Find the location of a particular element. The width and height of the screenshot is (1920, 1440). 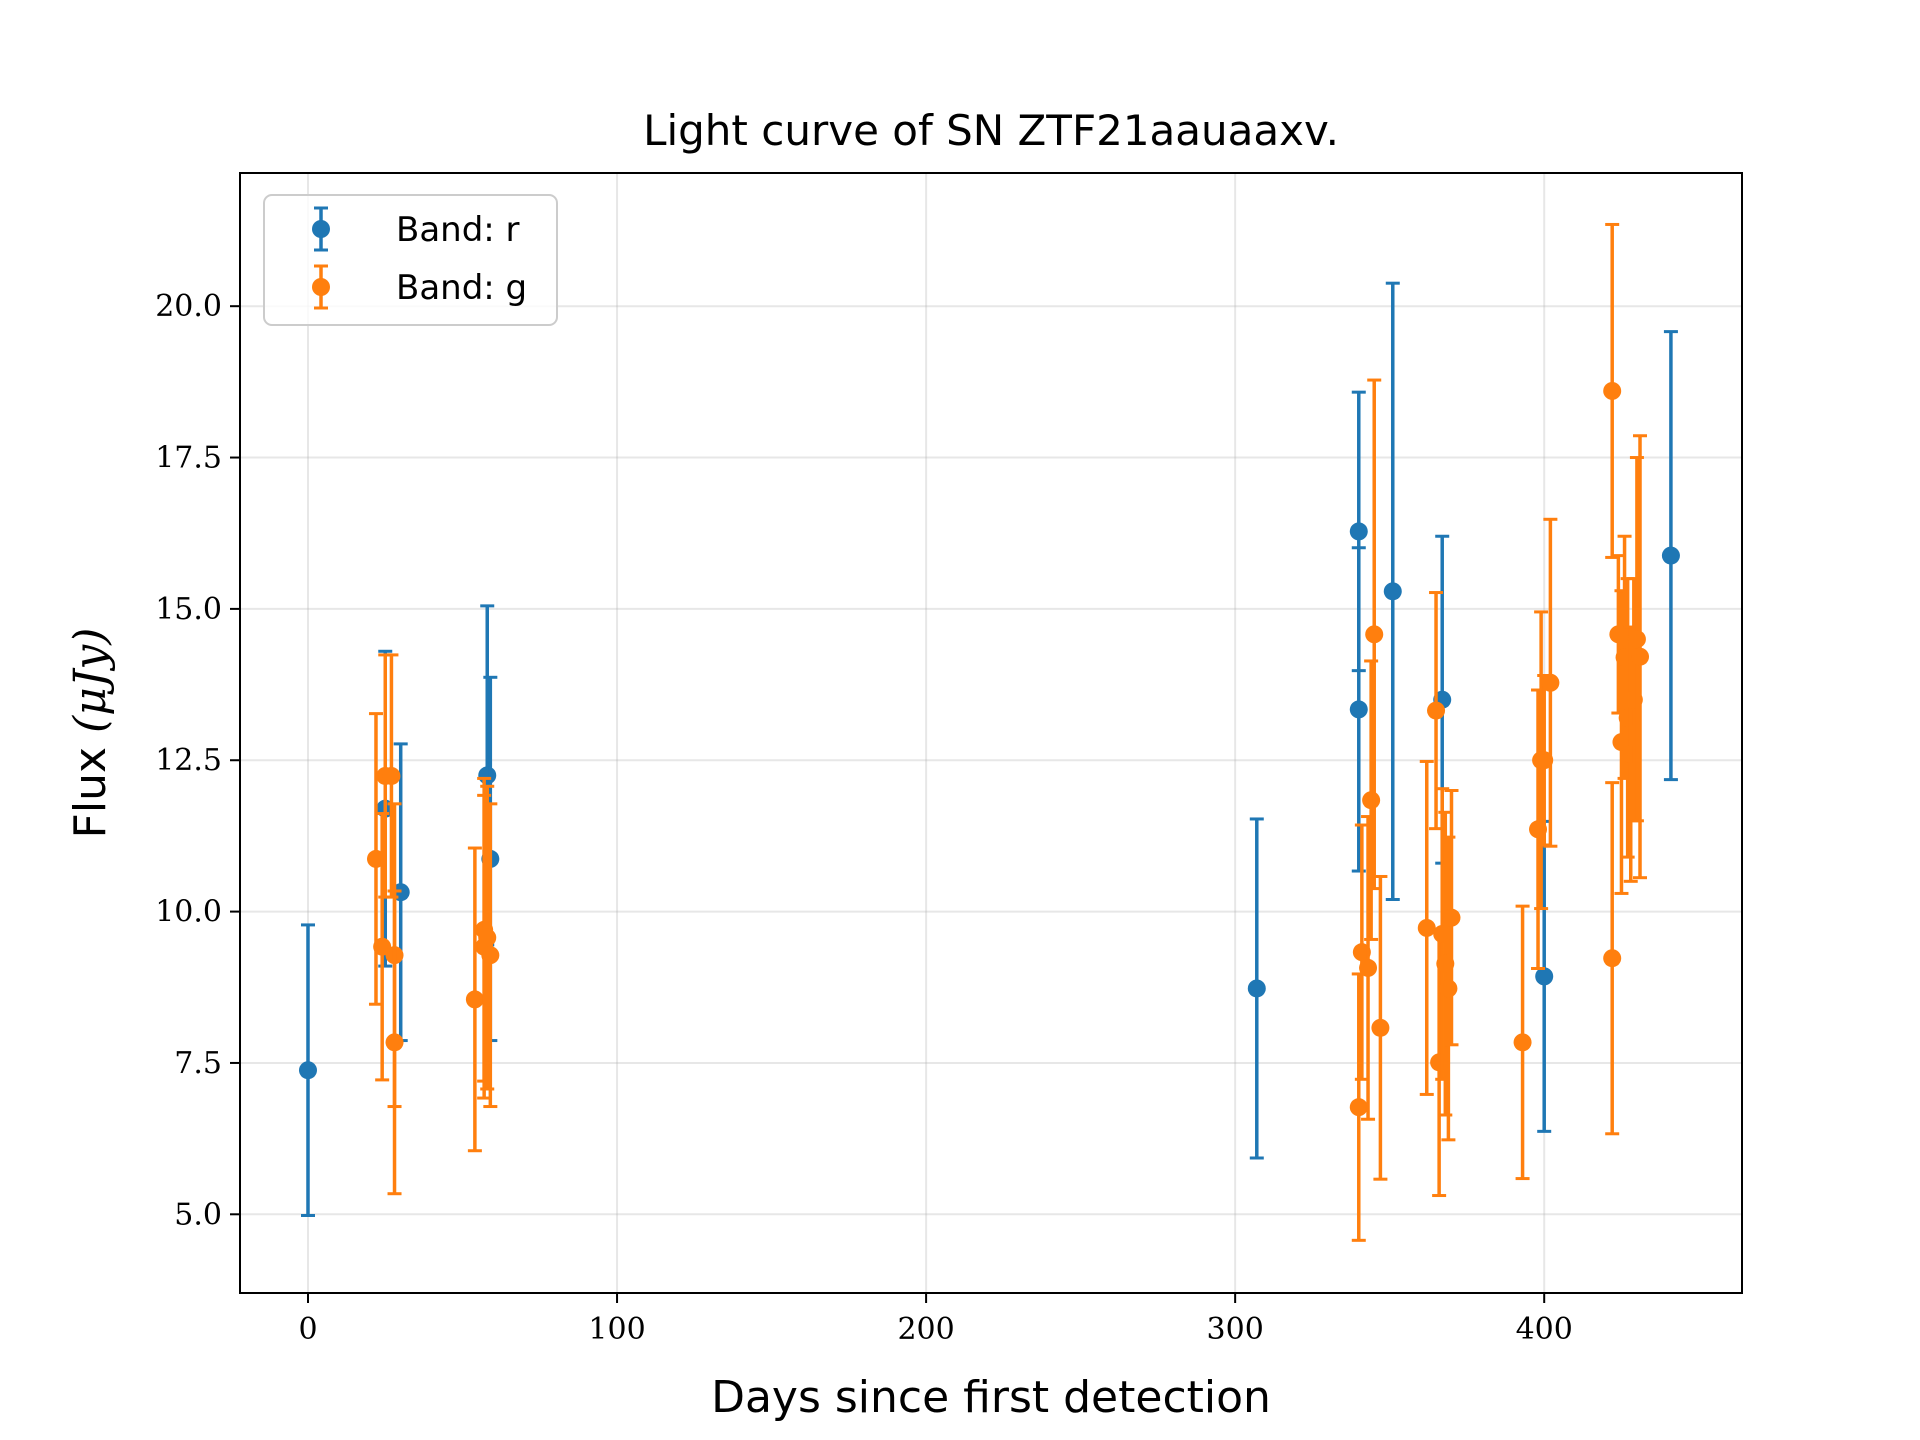

y-tick-label: 12.5 is located at coordinates (188, 760).